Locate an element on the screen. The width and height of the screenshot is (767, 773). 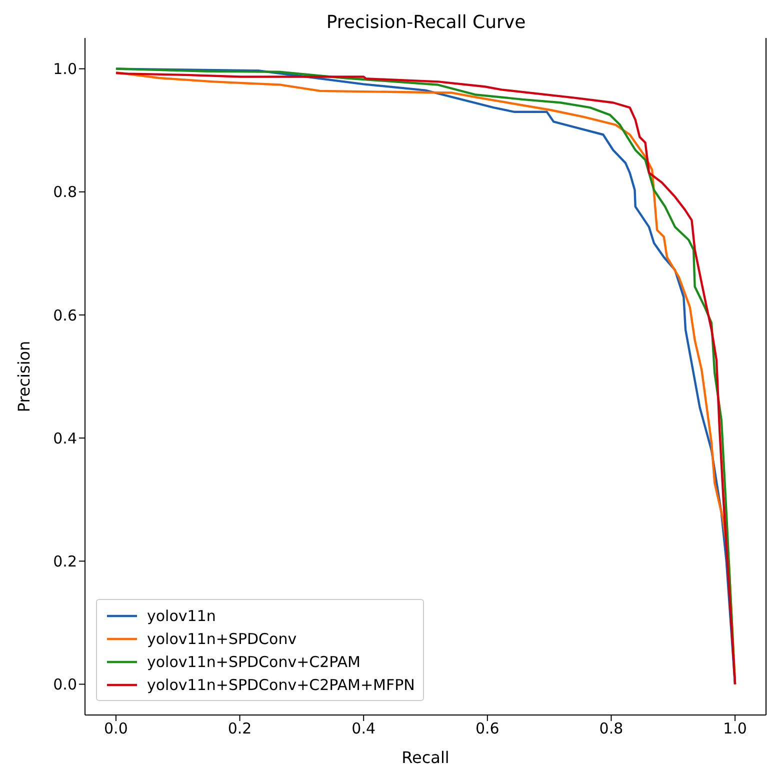
x-tick-label: 0.6 is located at coordinates (487, 729).